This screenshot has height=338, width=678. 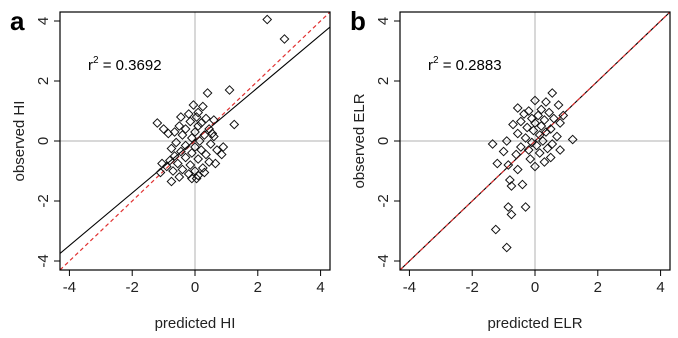 I want to click on panel-b-y-tick-label-1: -2, so click(x=383, y=200).